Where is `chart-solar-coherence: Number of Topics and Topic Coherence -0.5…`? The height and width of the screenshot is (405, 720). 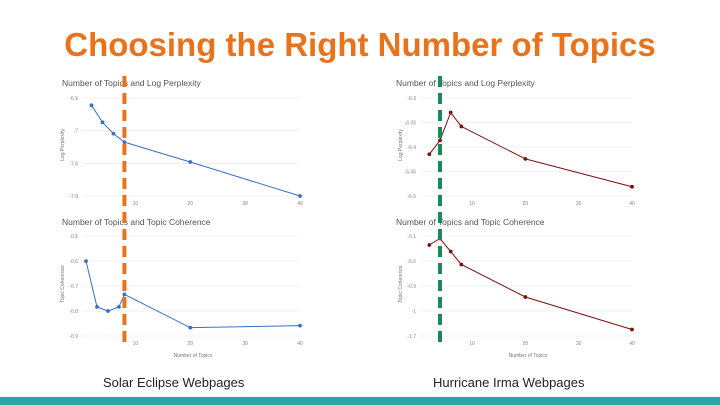 chart-solar-coherence: Number of Topics and Topic Coherence -0.5… is located at coordinates (181, 288).